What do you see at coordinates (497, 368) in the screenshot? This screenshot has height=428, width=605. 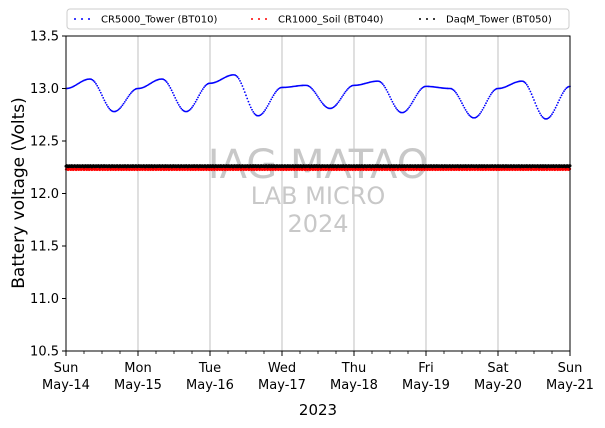 I see `x-tick-label-day: Sat` at bounding box center [497, 368].